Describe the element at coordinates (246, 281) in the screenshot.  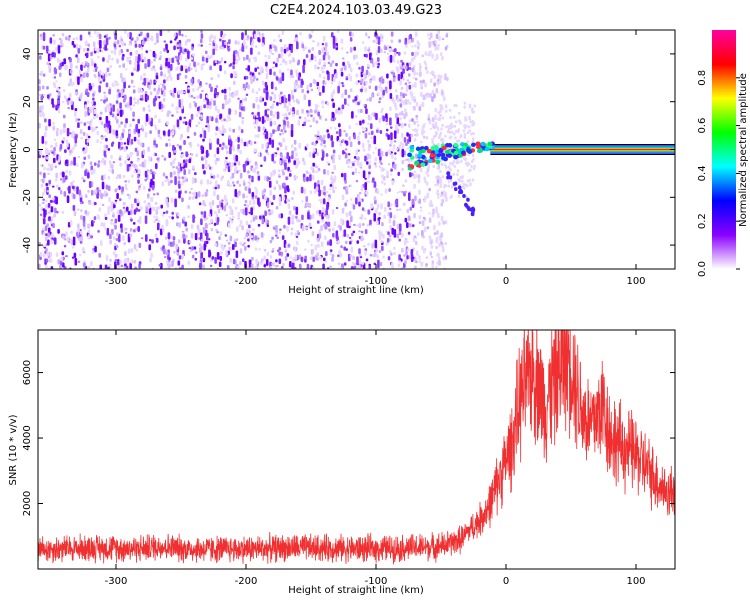
I see `x-tick-label: -200` at that location.